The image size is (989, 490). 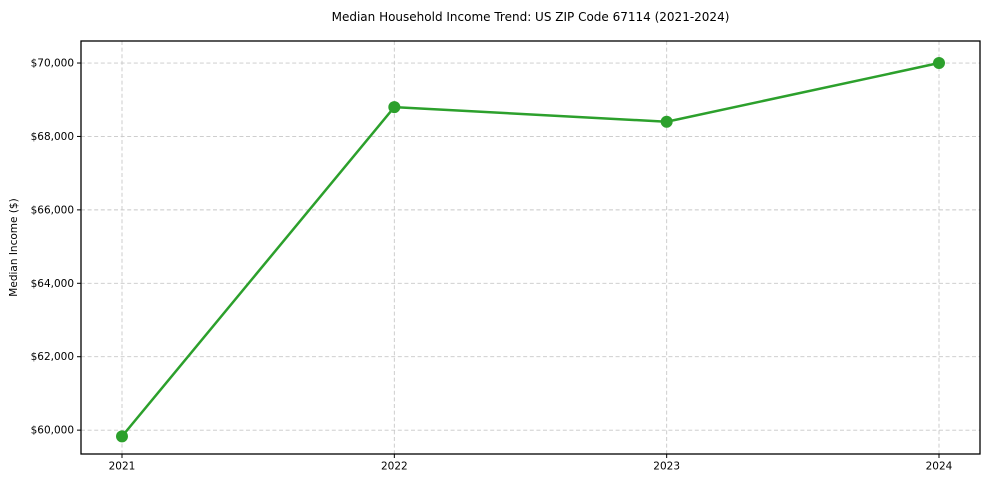 I want to click on y-tick-label: $70,000, so click(x=52, y=64).